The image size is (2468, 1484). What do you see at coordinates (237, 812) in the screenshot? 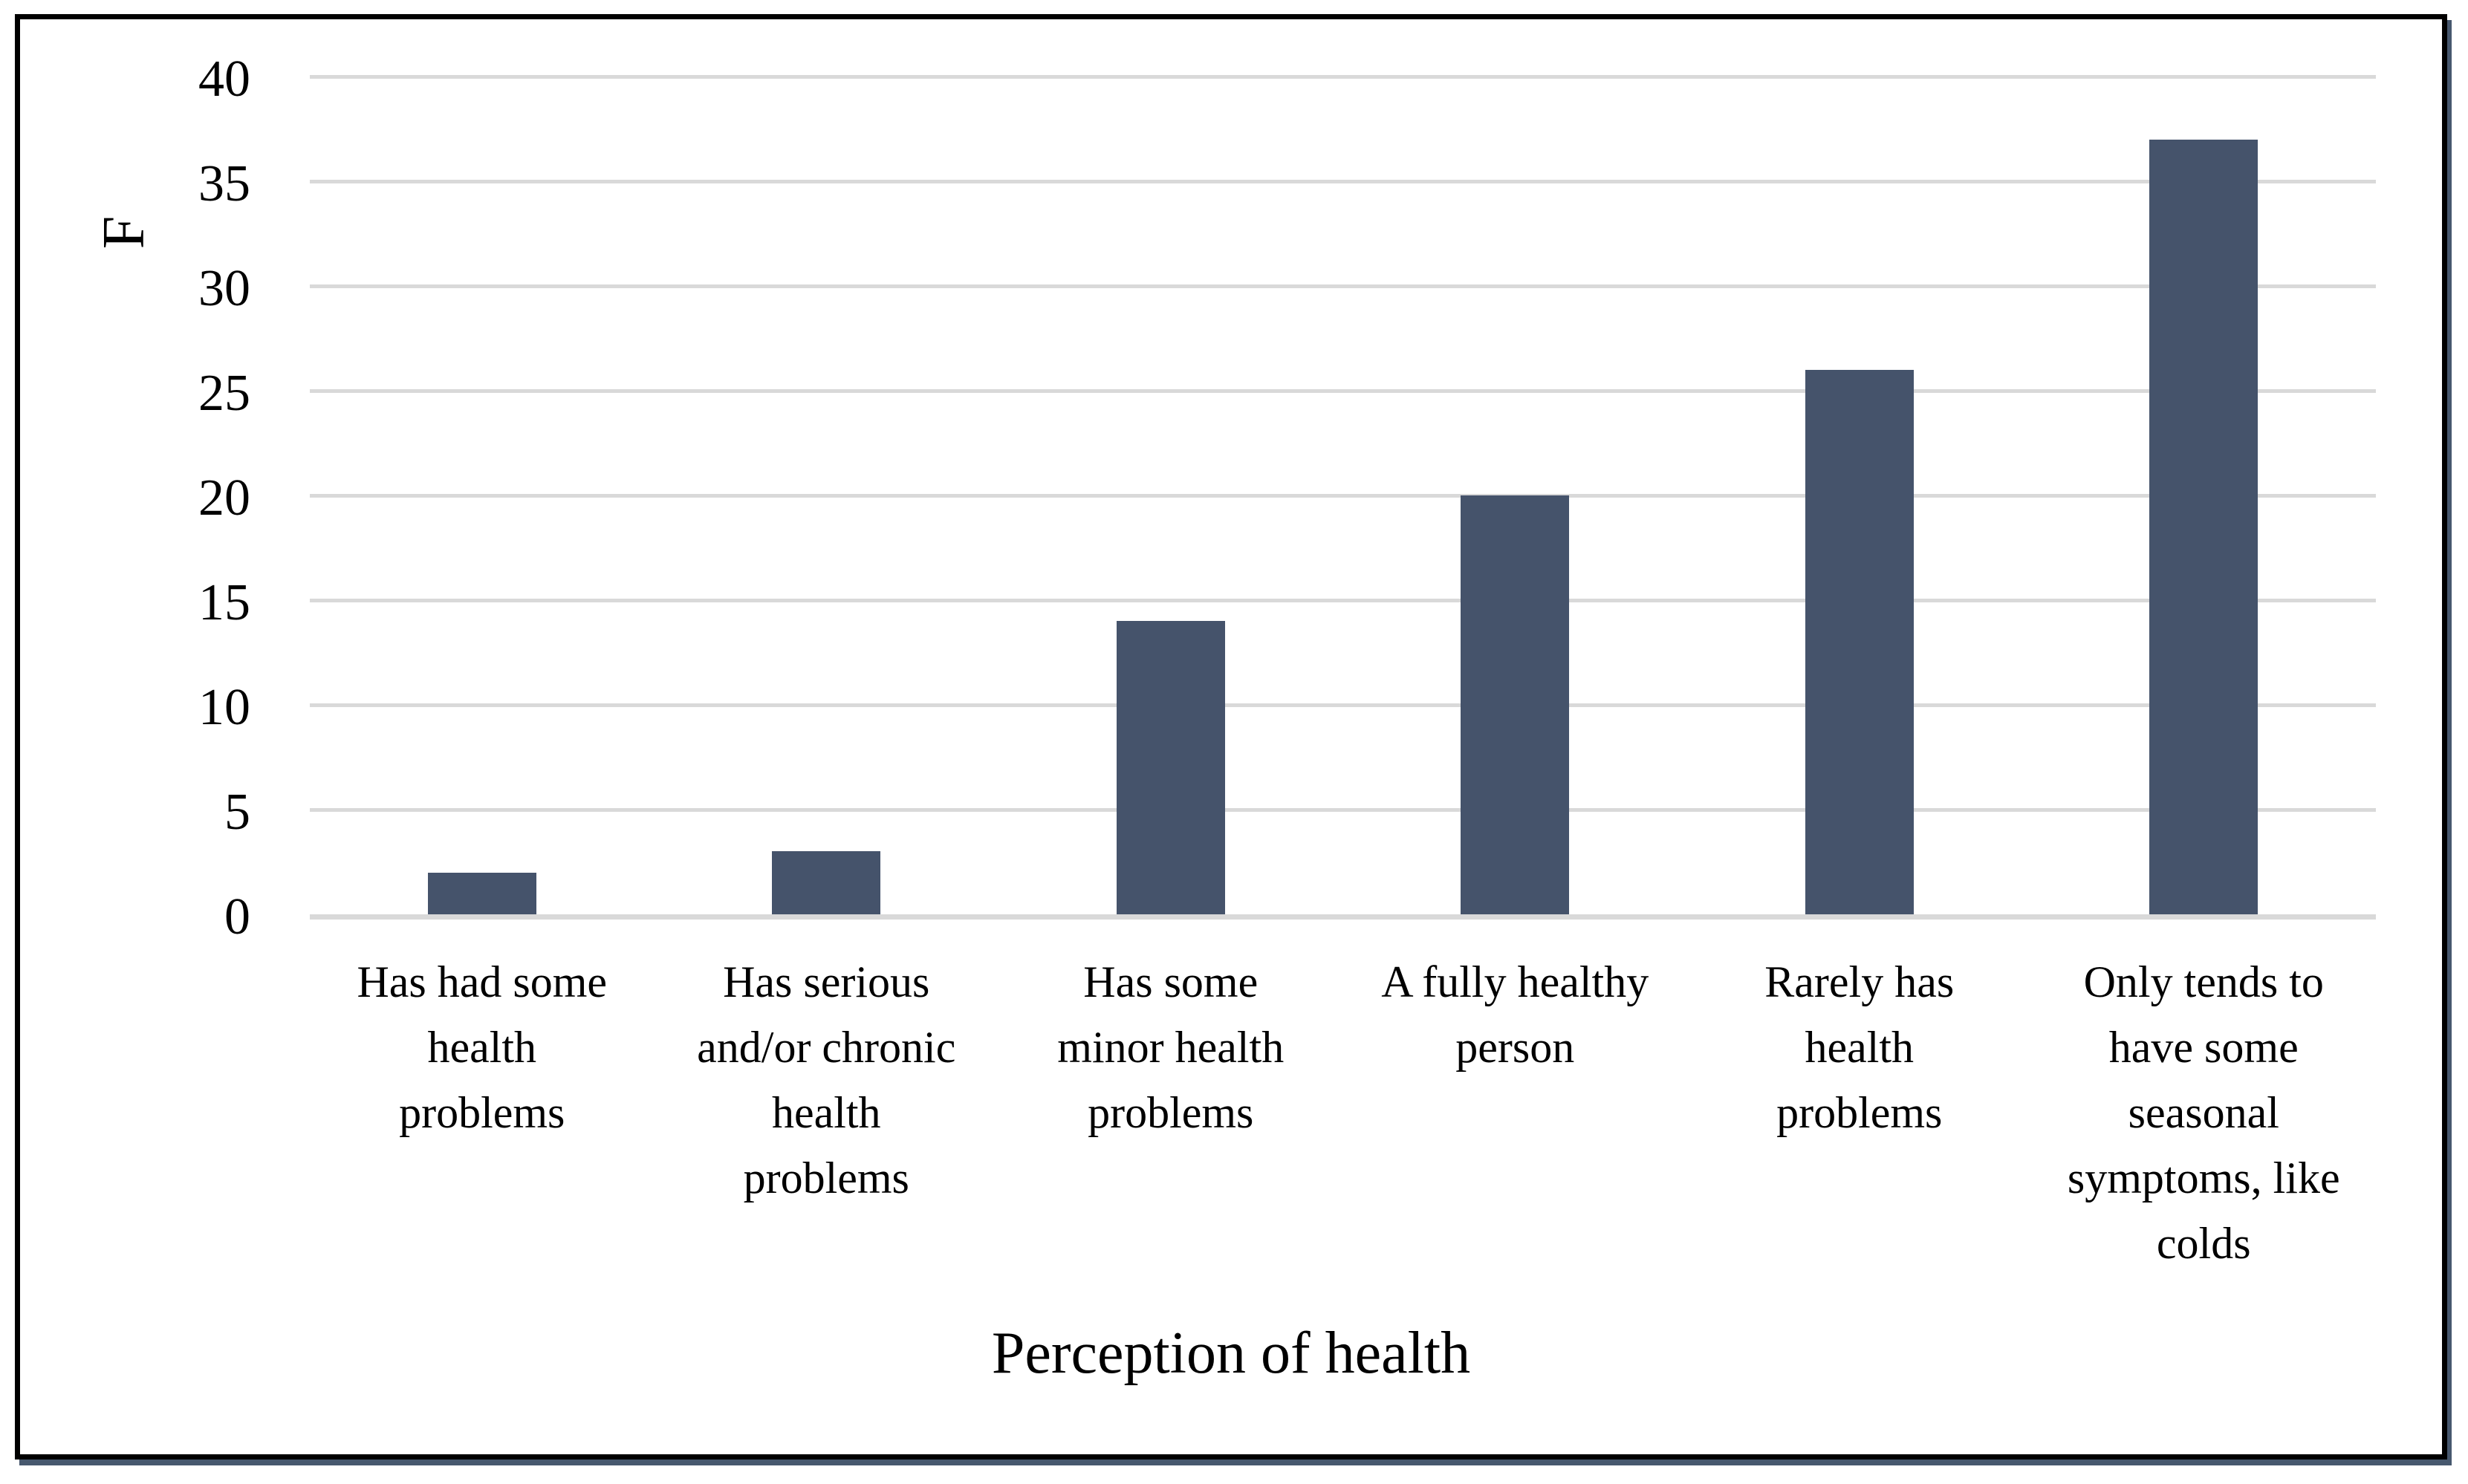
I see `y-tick-label-5: 5` at bounding box center [237, 812].